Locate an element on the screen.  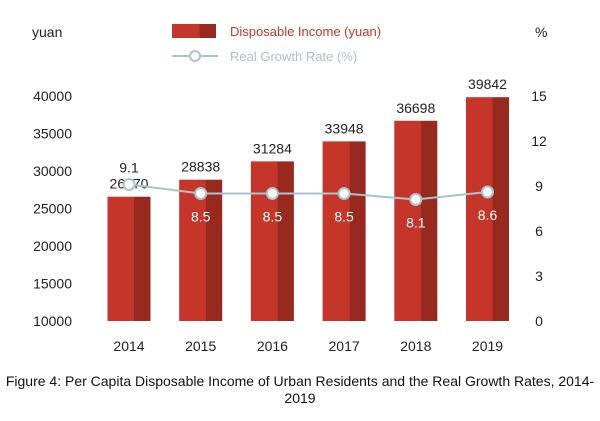
y-right-axis: 0 3 6 9 12 15 is located at coordinates (539, 208).